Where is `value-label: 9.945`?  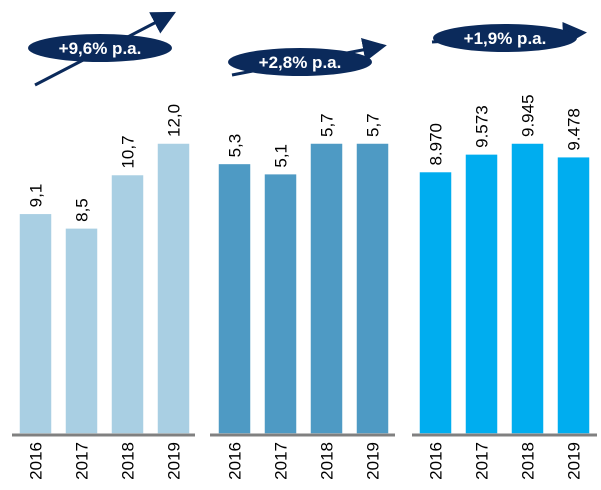
value-label: 9.945 is located at coordinates (528, 115).